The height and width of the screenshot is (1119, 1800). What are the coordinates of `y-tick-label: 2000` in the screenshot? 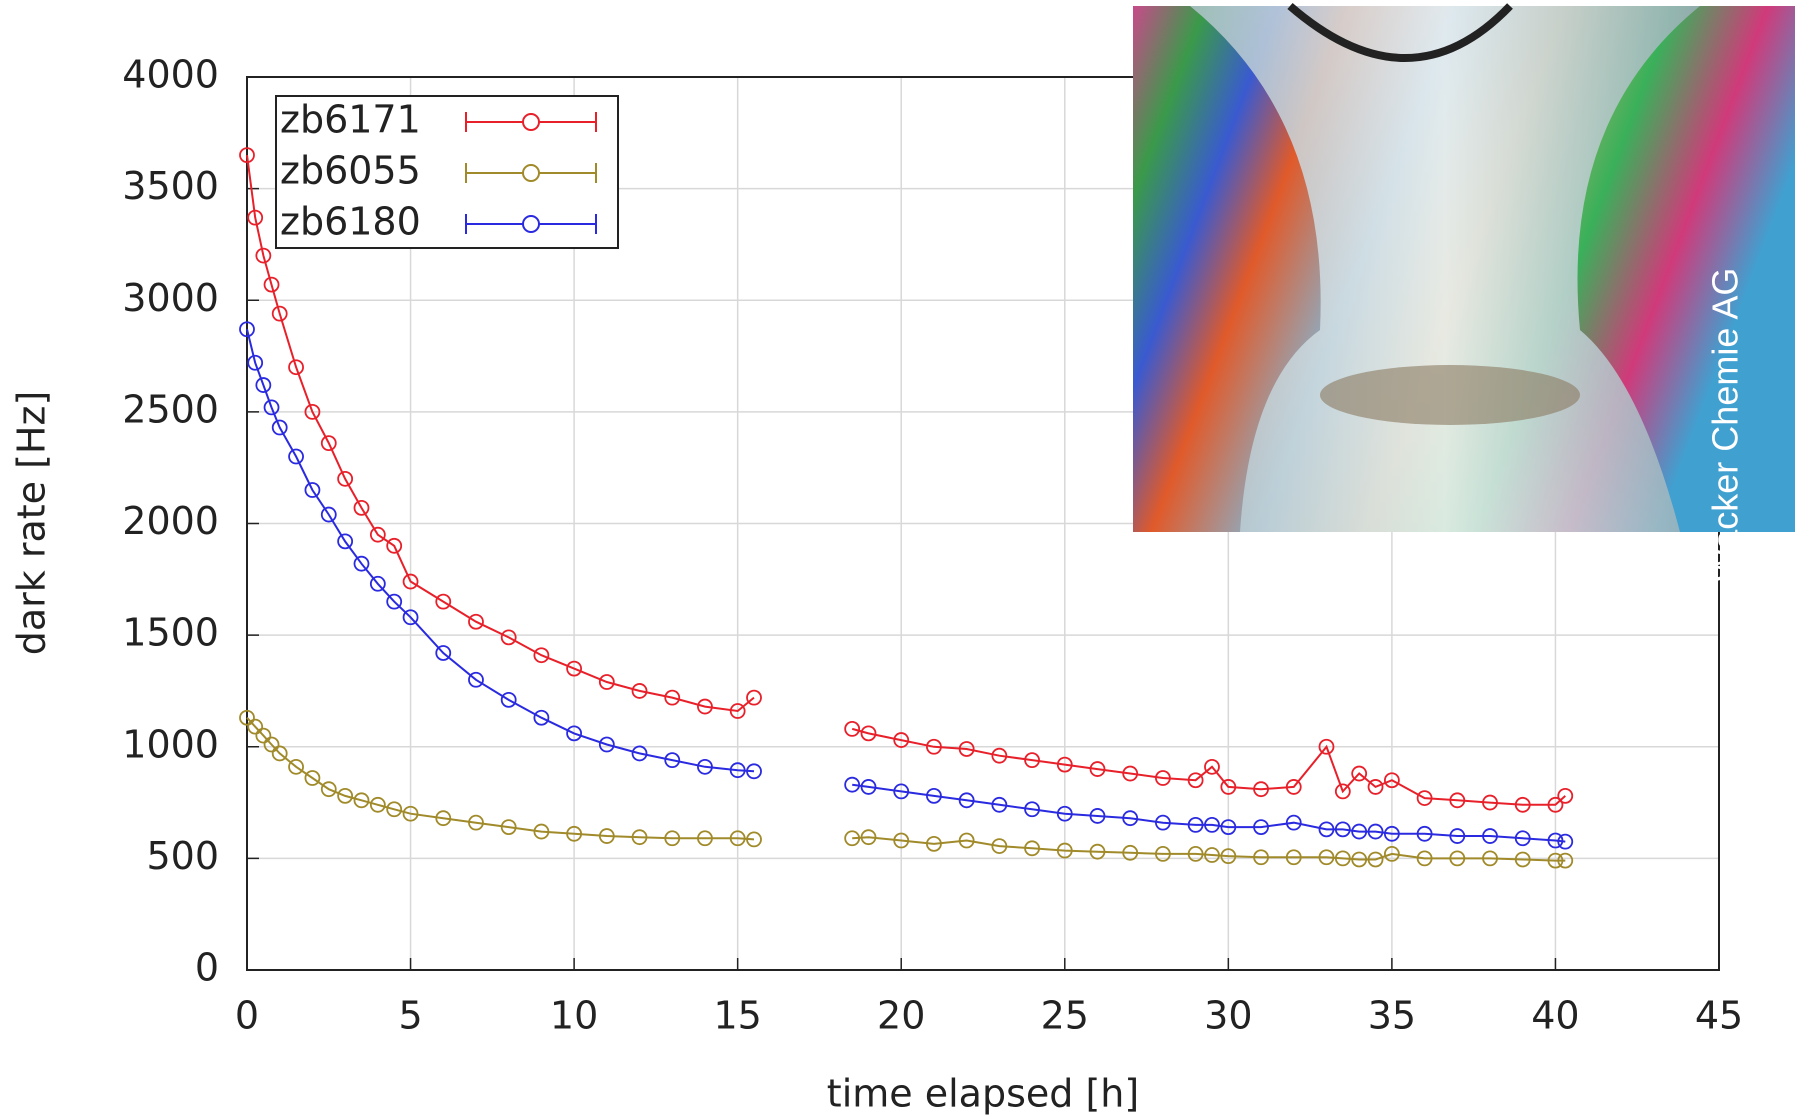 It's located at (170, 521).